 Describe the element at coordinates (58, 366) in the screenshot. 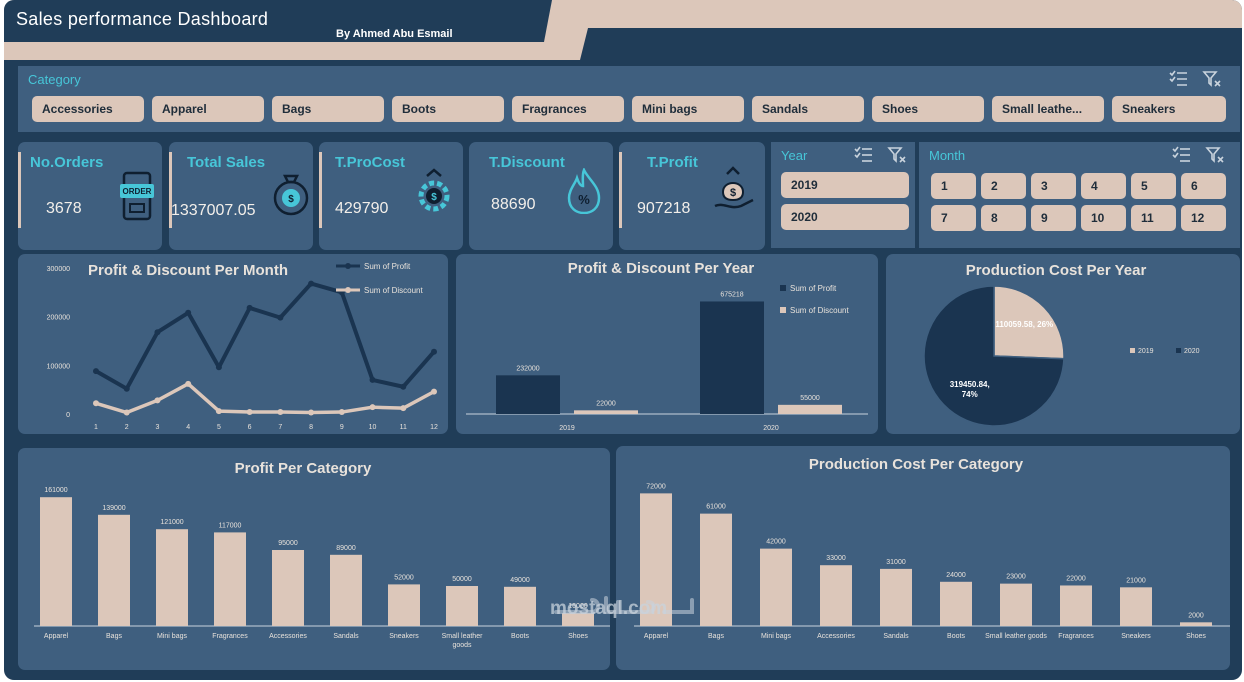

I see `y-tick-label: 100000` at that location.